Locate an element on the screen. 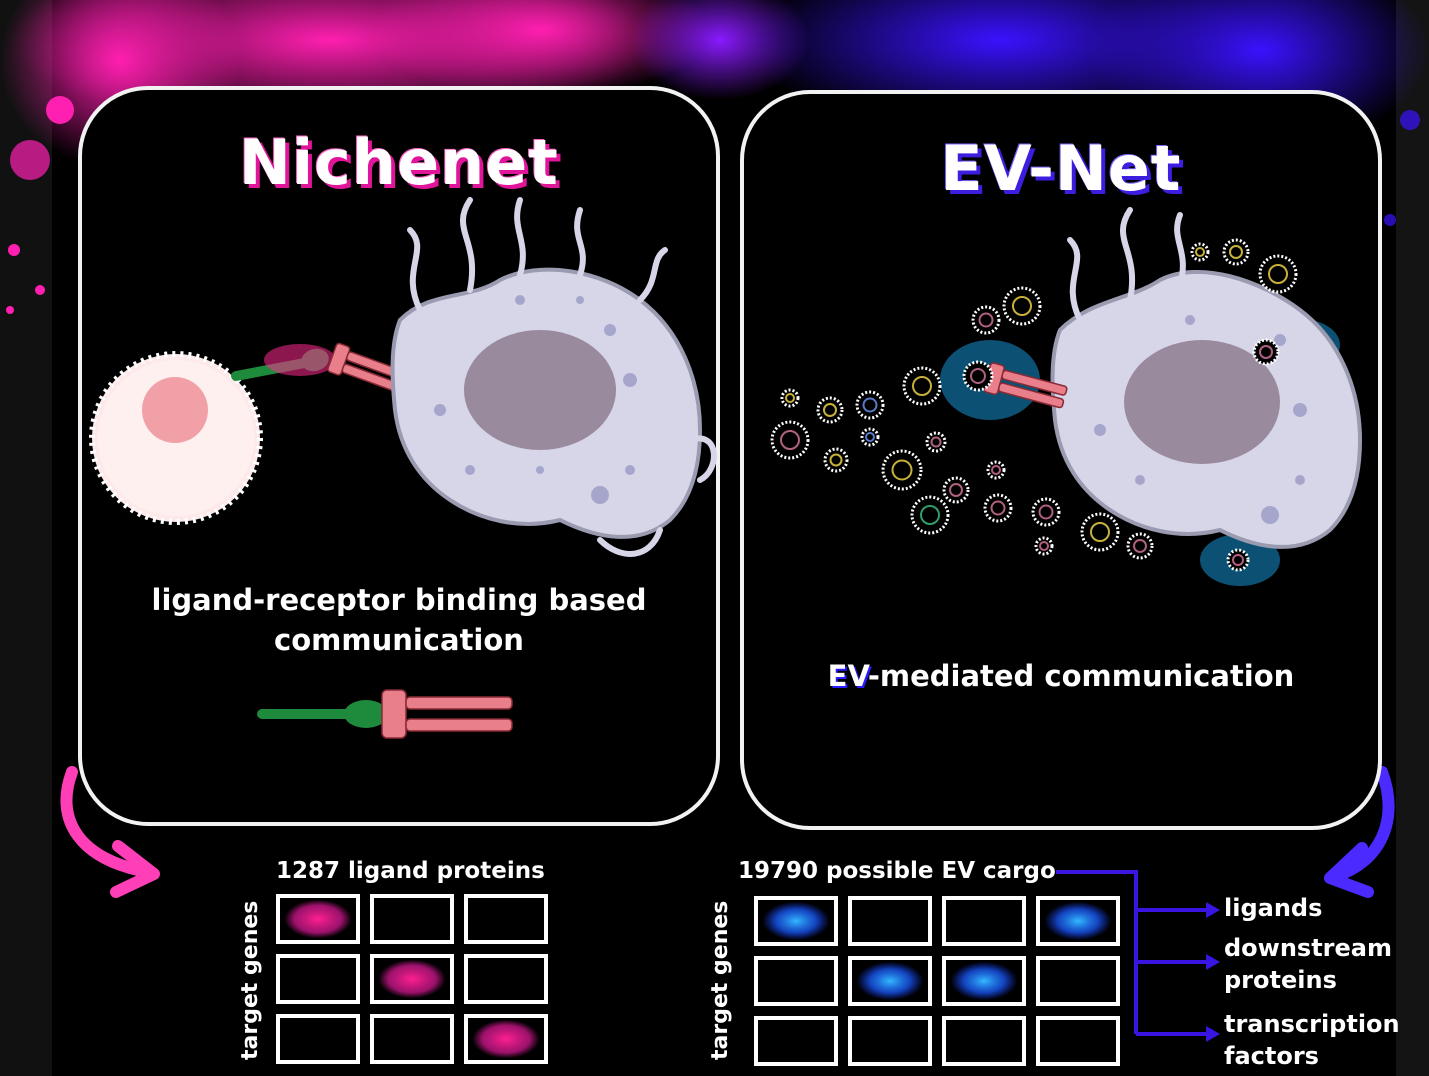 The height and width of the screenshot is (1076, 1429). left-grid-title: 1287 ligand proteins is located at coordinates (410, 871).